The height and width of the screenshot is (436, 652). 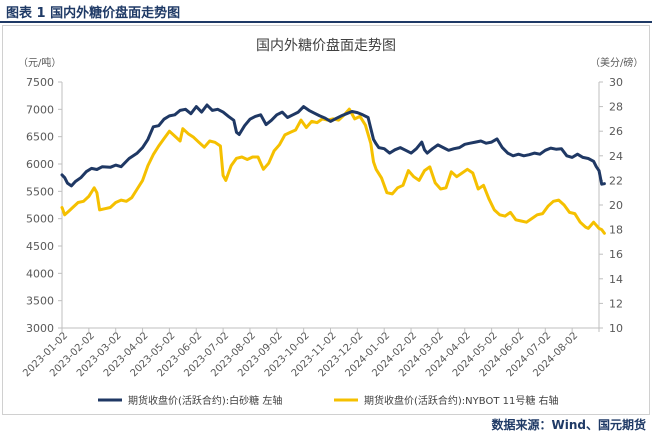 What do you see at coordinates (616, 156) in the screenshot?
I see `right-tick-label: 24` at bounding box center [616, 156].